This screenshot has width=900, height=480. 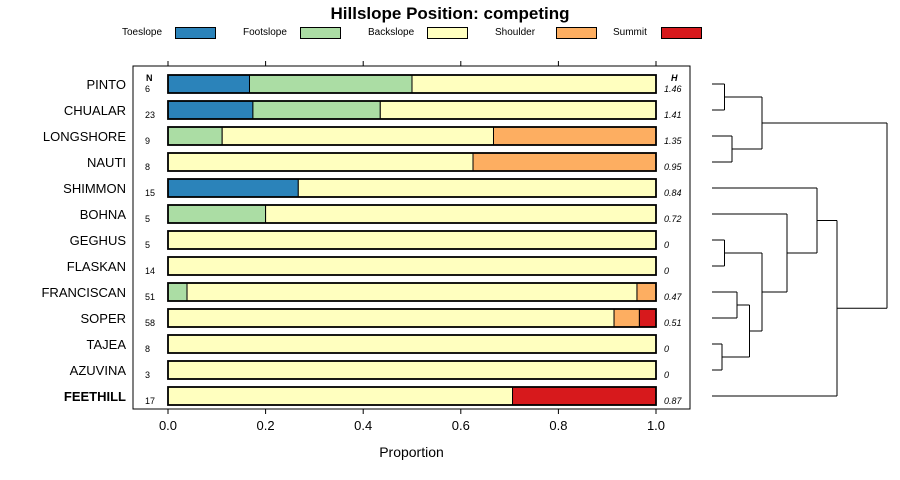 I want to click on bar-row-soper, so click(x=412, y=318).